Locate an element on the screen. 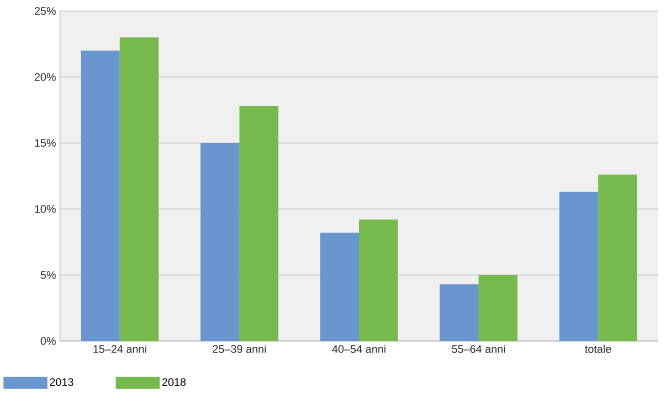  x-tick-label: 15–24 anni is located at coordinates (120, 348).